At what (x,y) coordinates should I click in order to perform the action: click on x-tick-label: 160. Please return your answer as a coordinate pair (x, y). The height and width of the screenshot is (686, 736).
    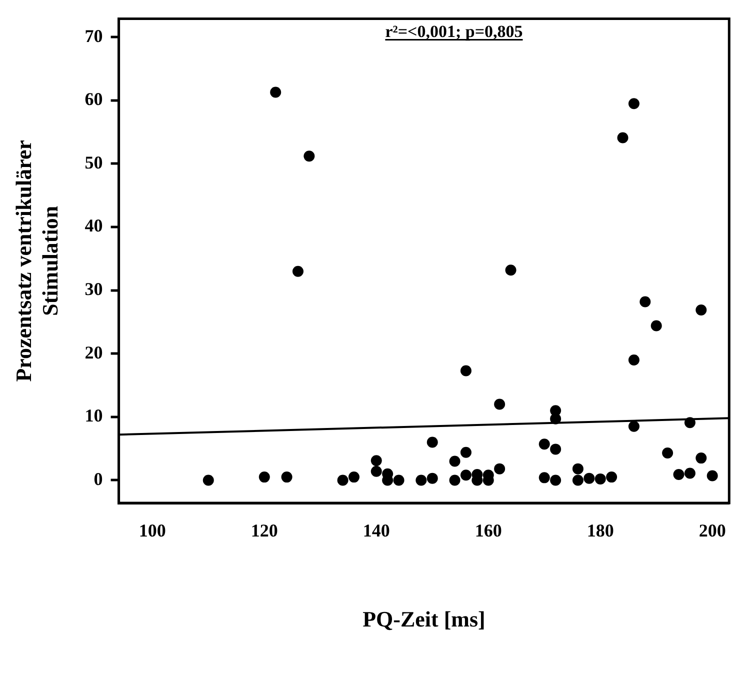
    Looking at the image, I should click on (488, 530).